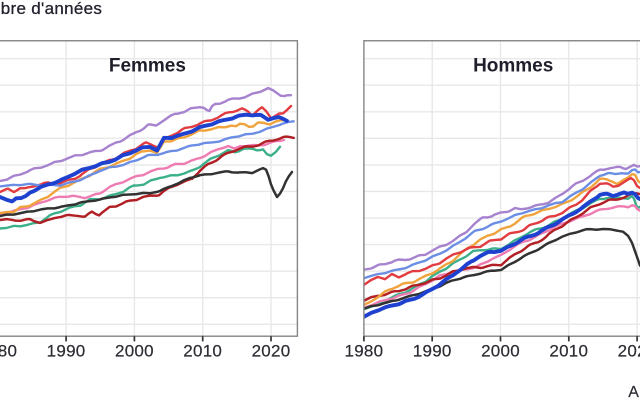 The image size is (640, 400). Describe the element at coordinates (634, 392) in the screenshot. I see `svg-text: Année` at that location.